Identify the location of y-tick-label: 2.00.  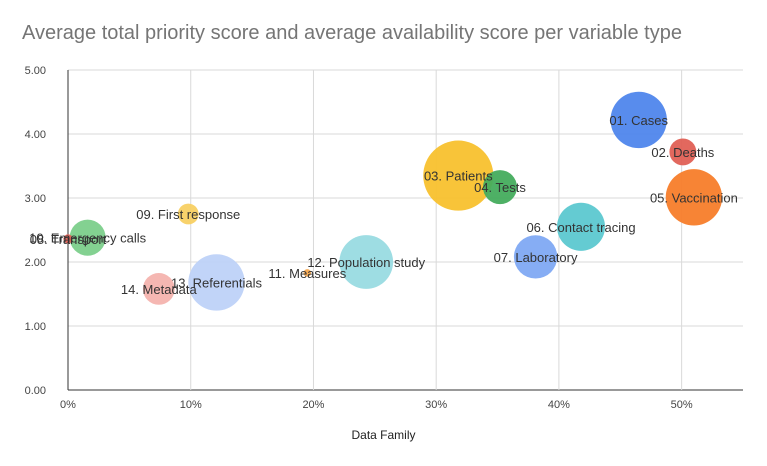
(35, 263).